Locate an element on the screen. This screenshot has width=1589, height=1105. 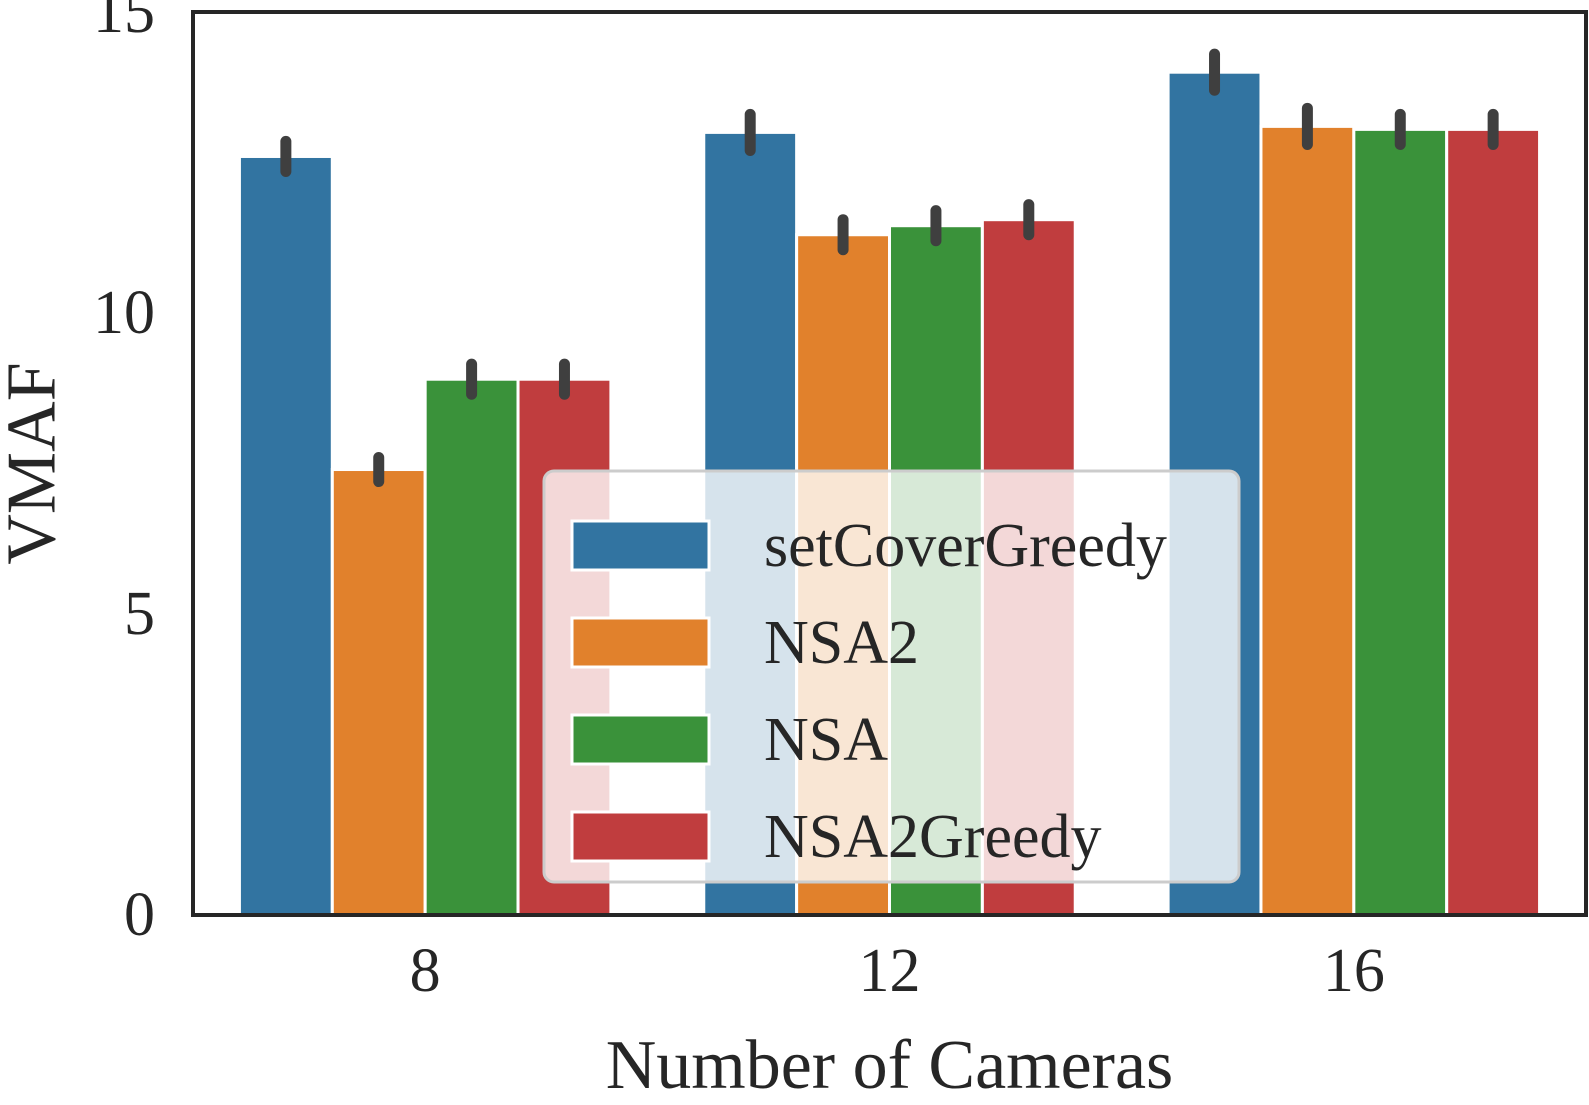
legend-swatch-NSA2Greedy is located at coordinates (640, 836).